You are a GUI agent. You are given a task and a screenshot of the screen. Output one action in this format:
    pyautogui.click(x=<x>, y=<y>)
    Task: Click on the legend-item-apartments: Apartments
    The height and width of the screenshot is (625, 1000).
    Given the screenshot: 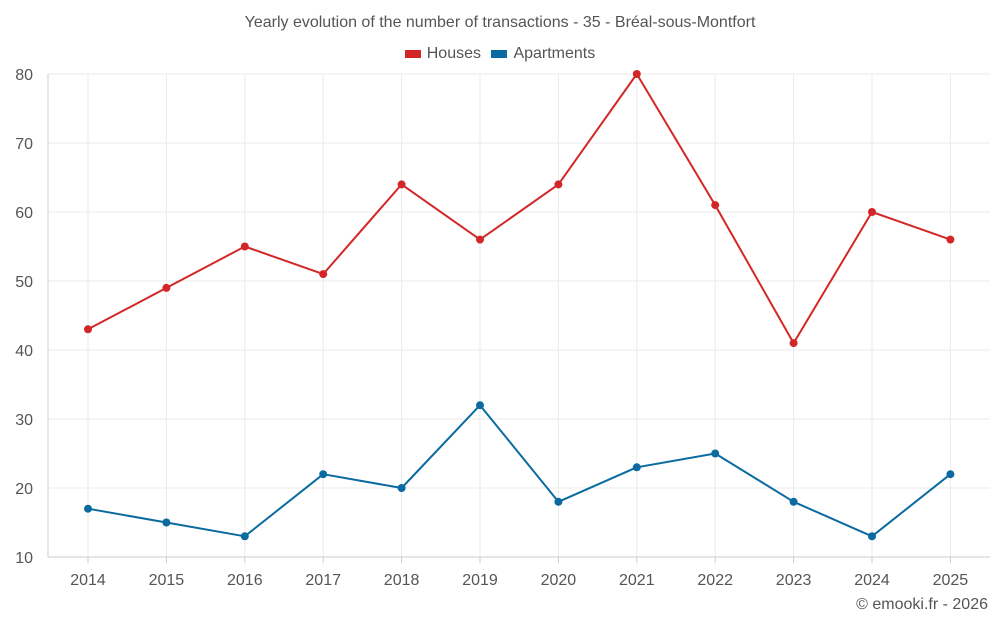 What is the action you would take?
    pyautogui.click(x=543, y=54)
    